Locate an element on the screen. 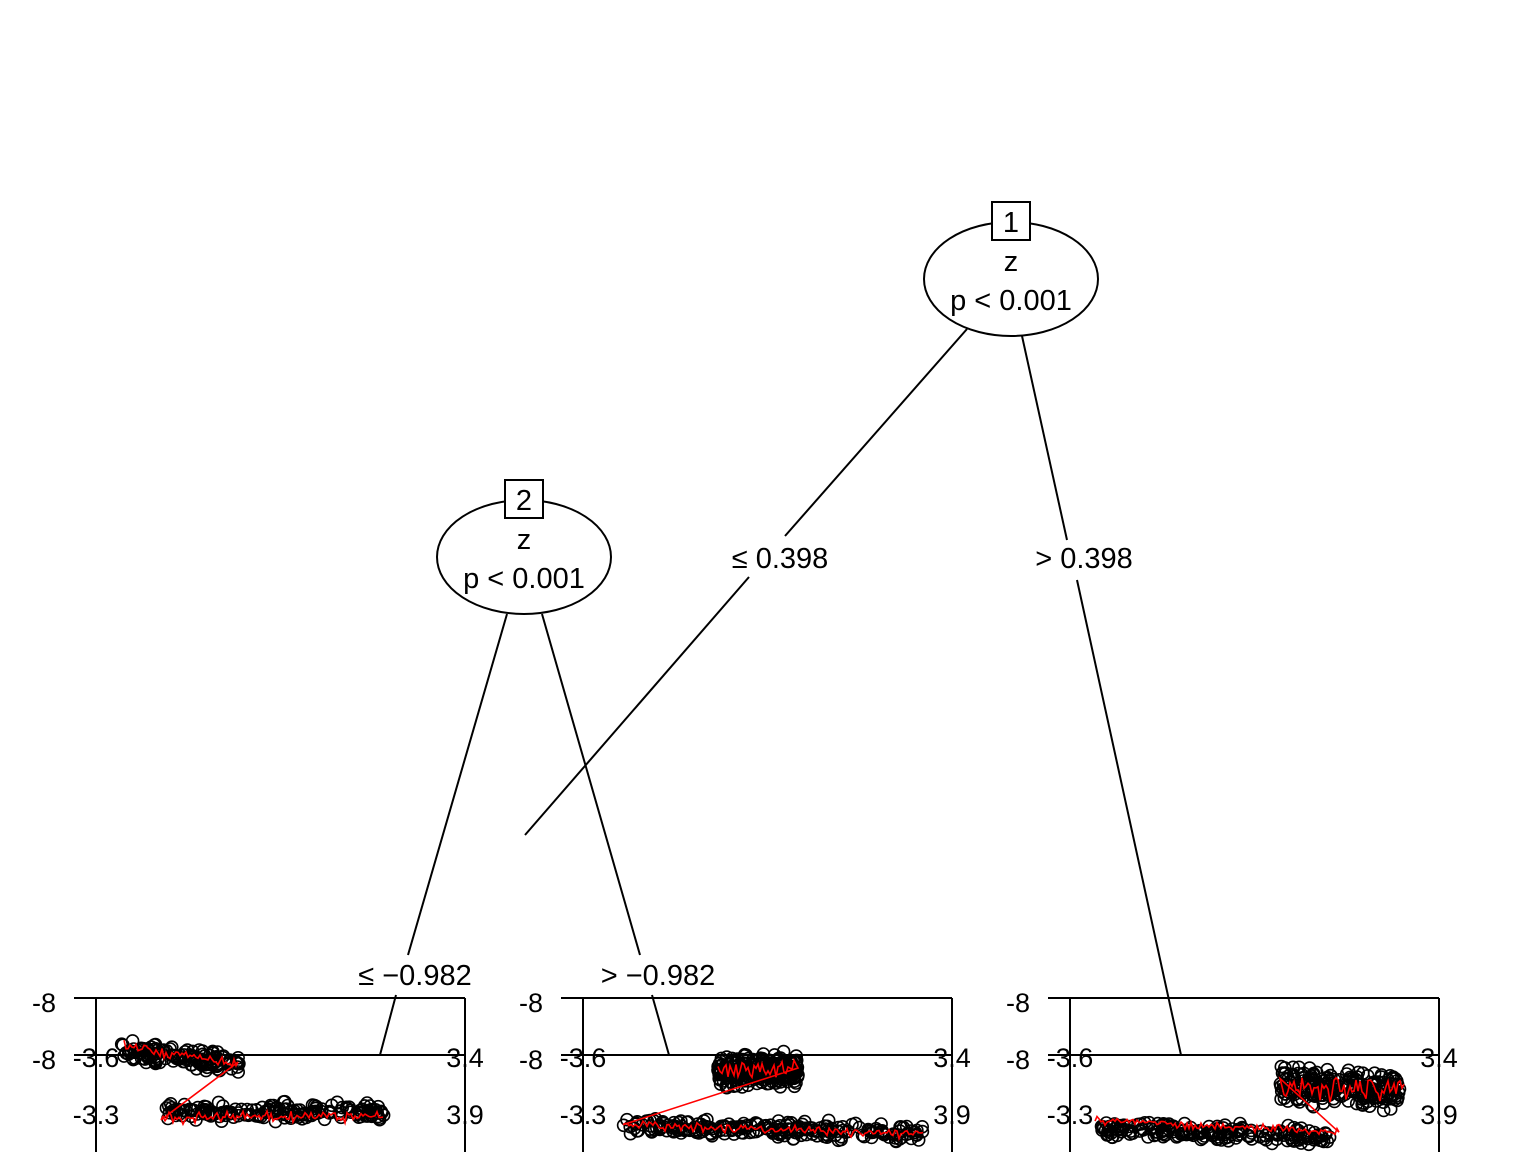  node-2-variable: z is located at coordinates (524, 540).